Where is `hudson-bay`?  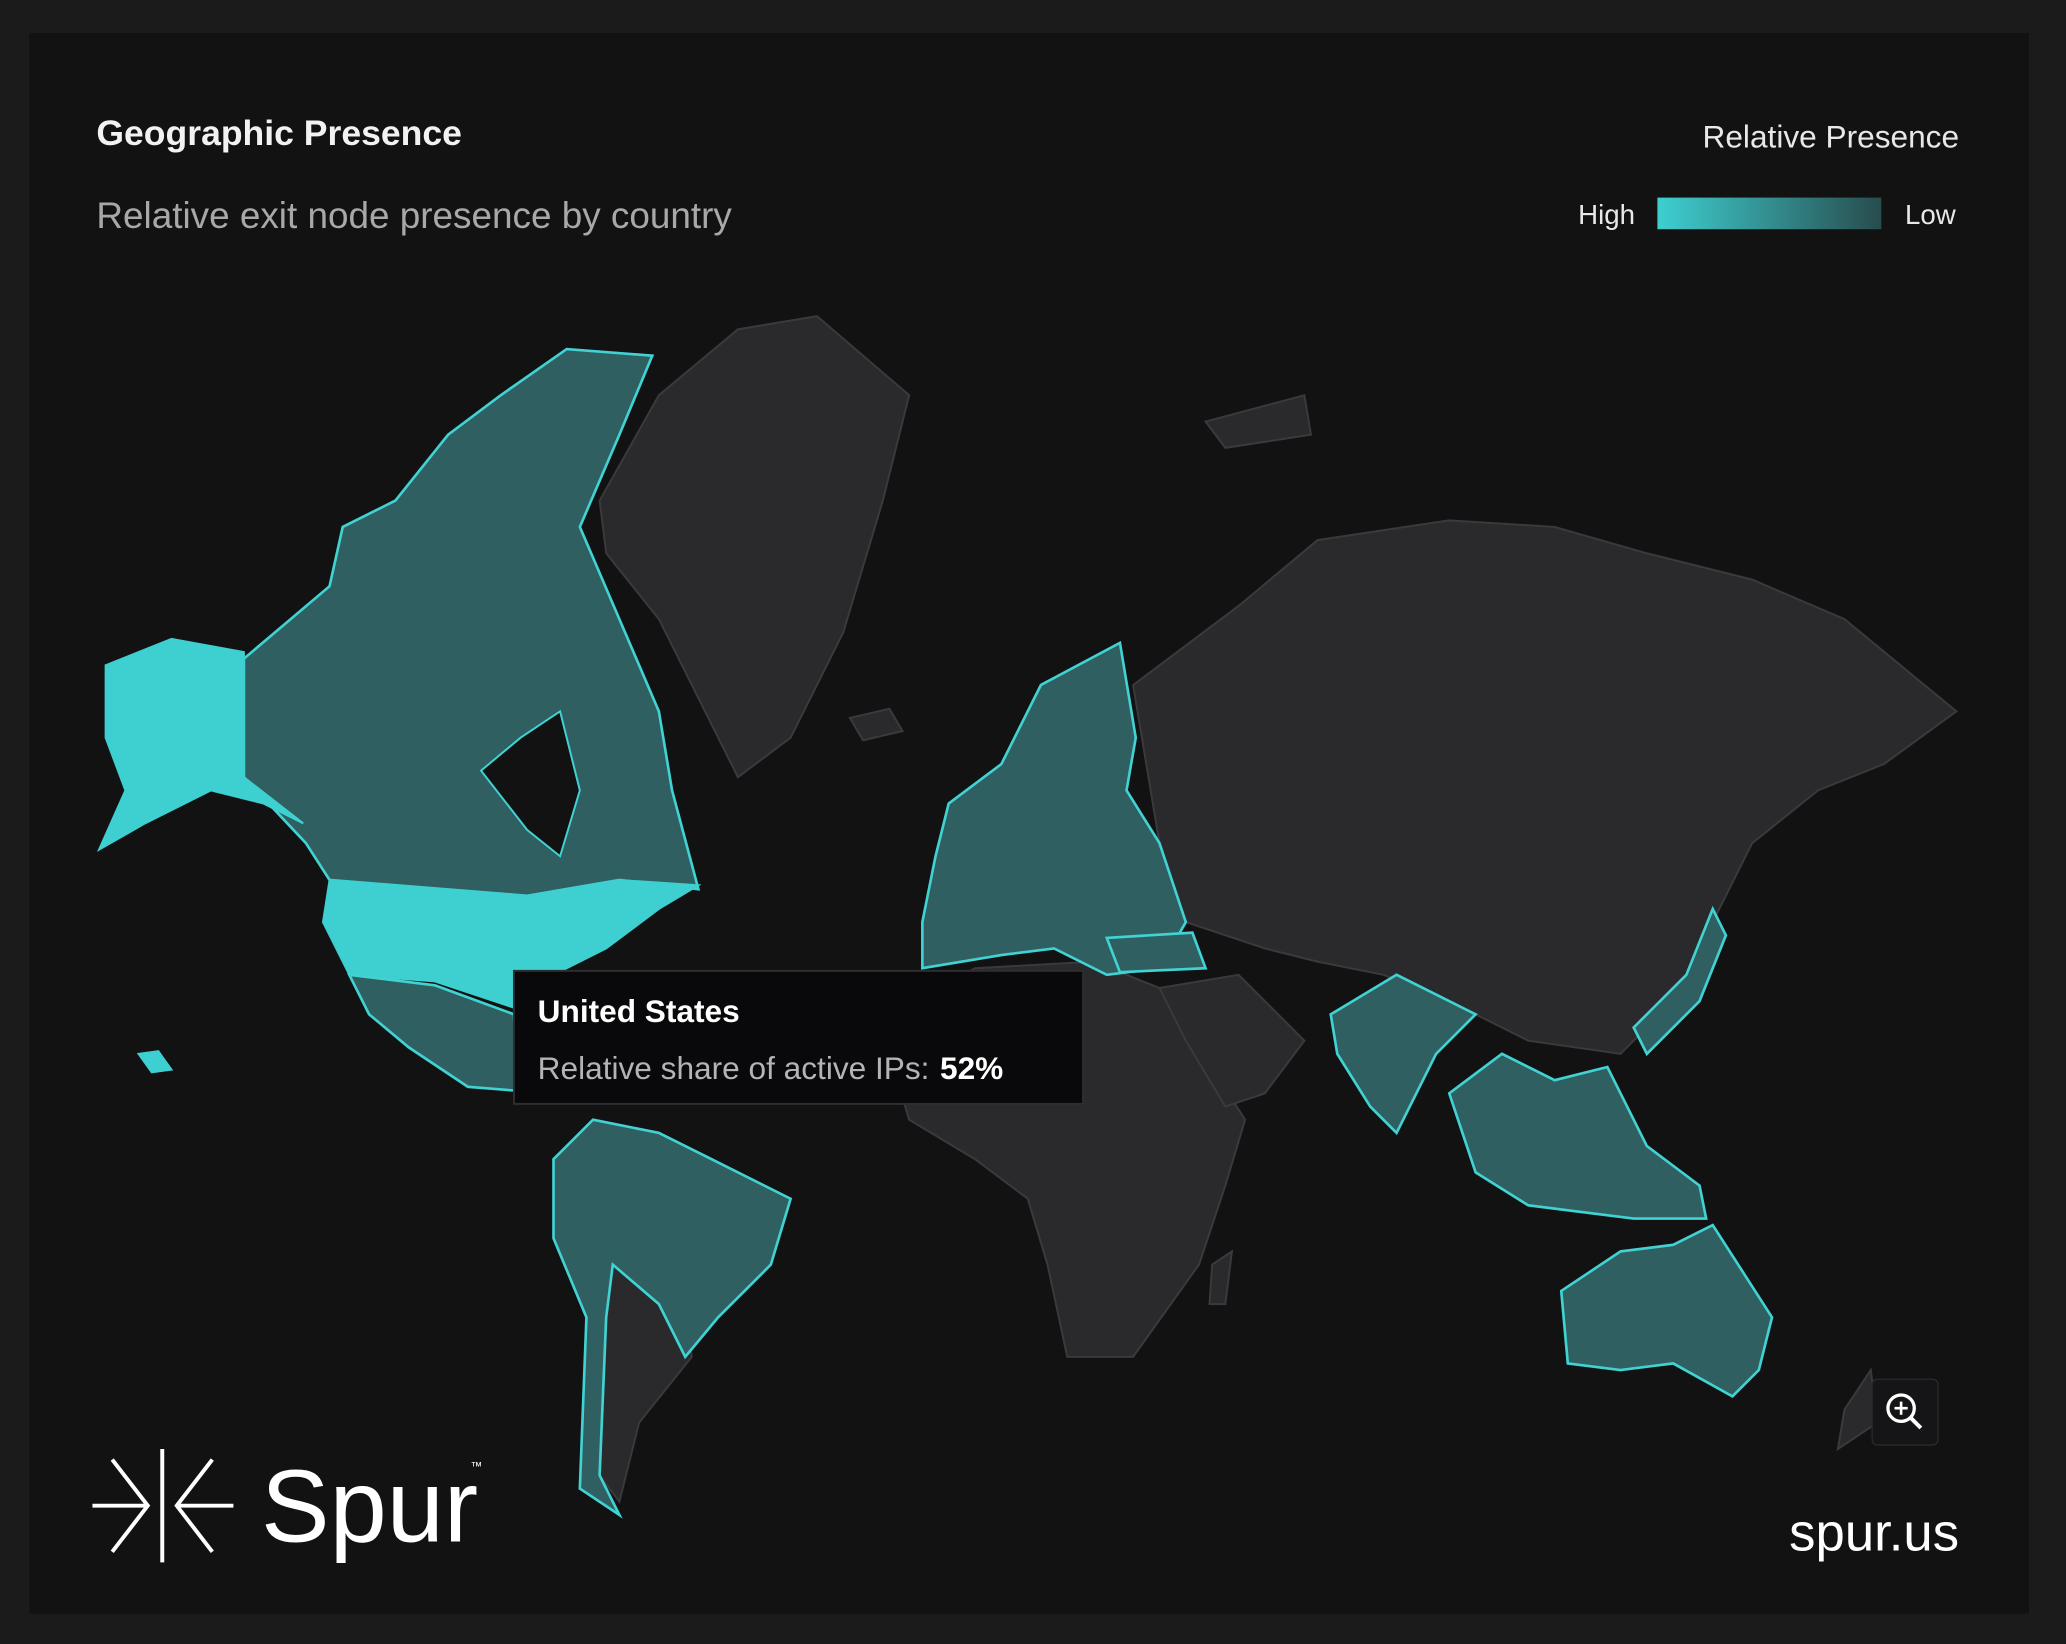 hudson-bay is located at coordinates (530, 783).